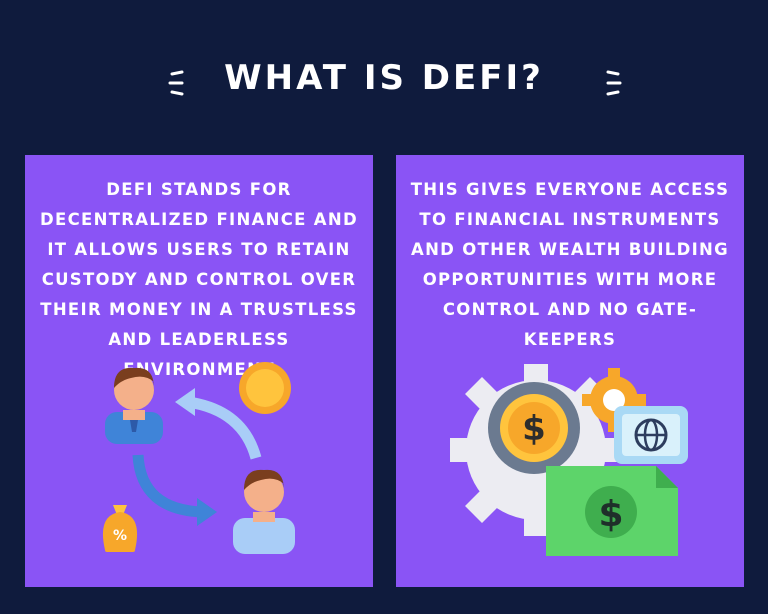  What do you see at coordinates (614, 83) in the screenshot?
I see `right-accent-icon` at bounding box center [614, 83].